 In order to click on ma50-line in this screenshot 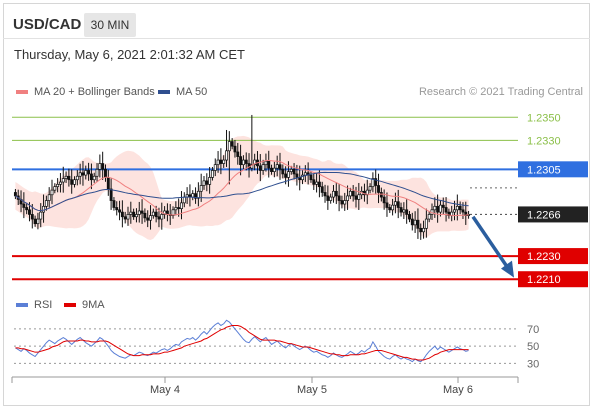, I will do `click(242, 191)`.